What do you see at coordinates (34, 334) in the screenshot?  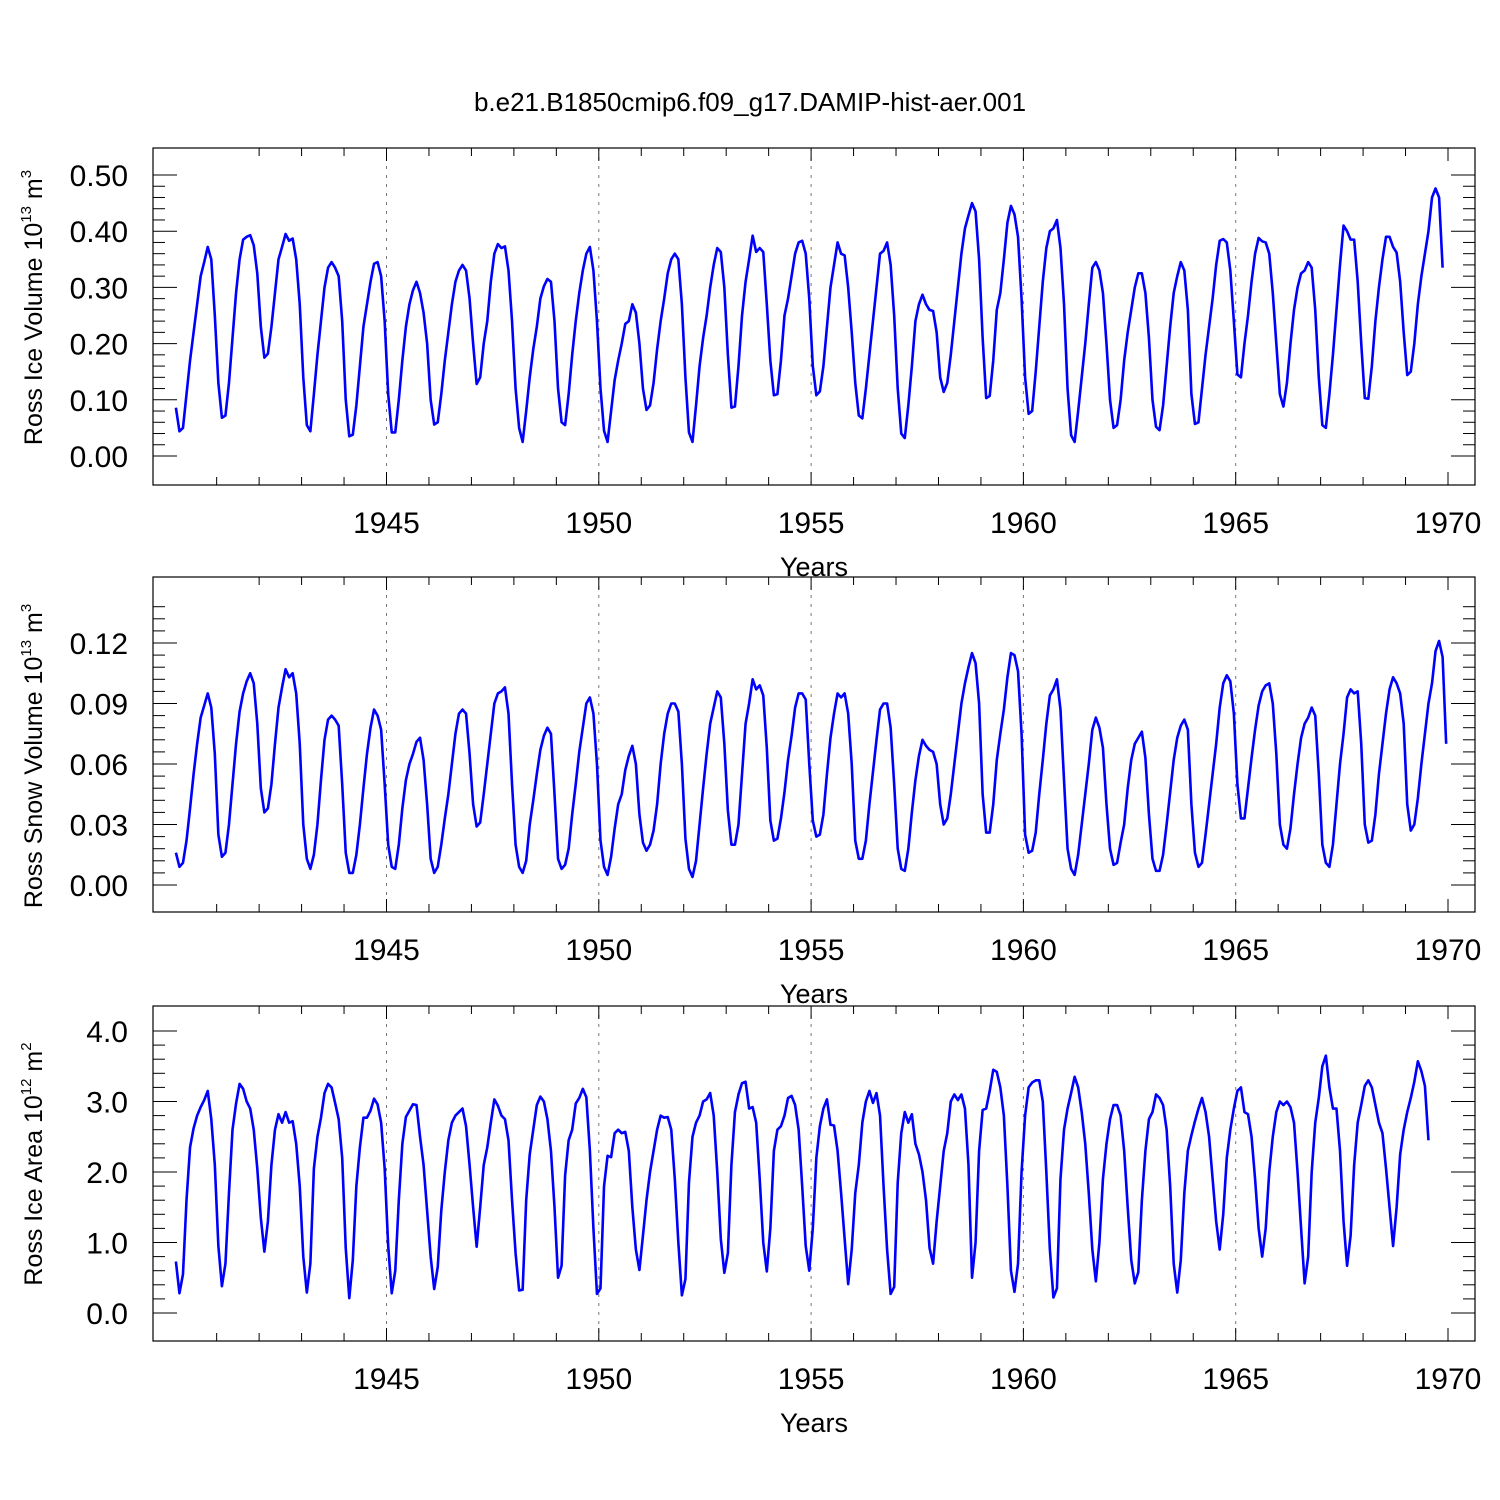 I see `y-label-text: Ross Ice Volume 10` at bounding box center [34, 334].